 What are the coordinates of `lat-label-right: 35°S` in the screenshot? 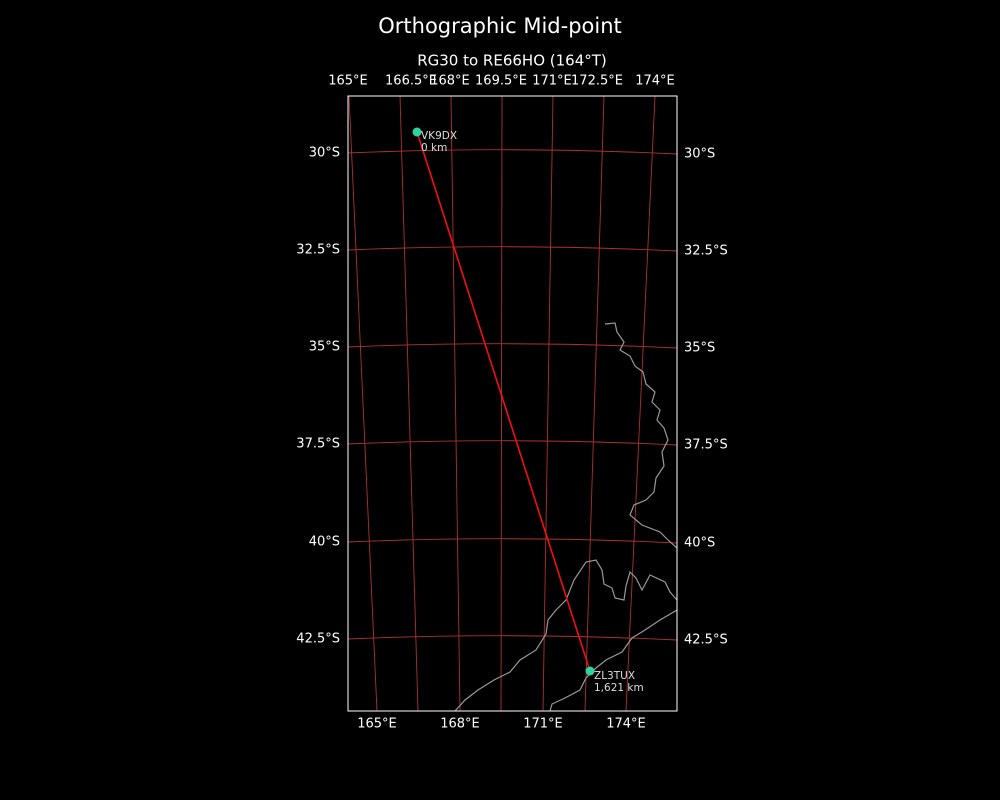 It's located at (699, 348).